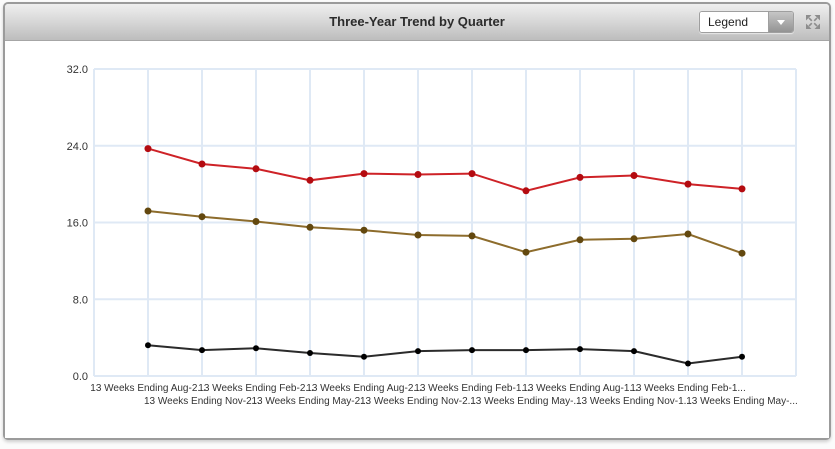  Describe the element at coordinates (734, 22) in the screenshot. I see `legend-dropdown-label: Legend` at that location.